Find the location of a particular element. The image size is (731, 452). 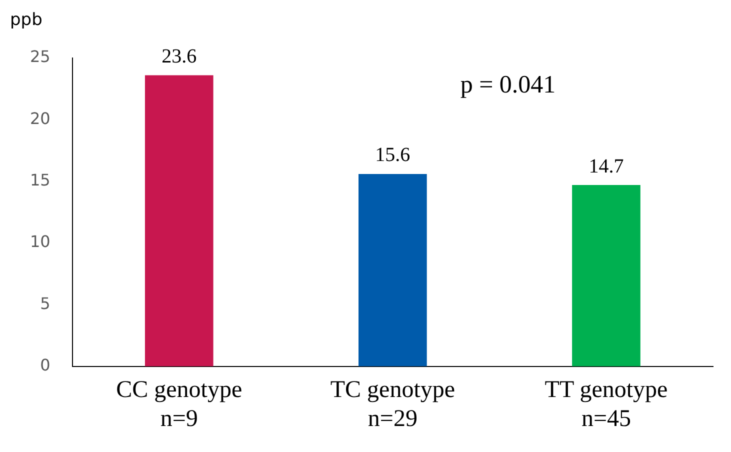

x-tick-label: TC genotype n=29 is located at coordinates (392, 404).